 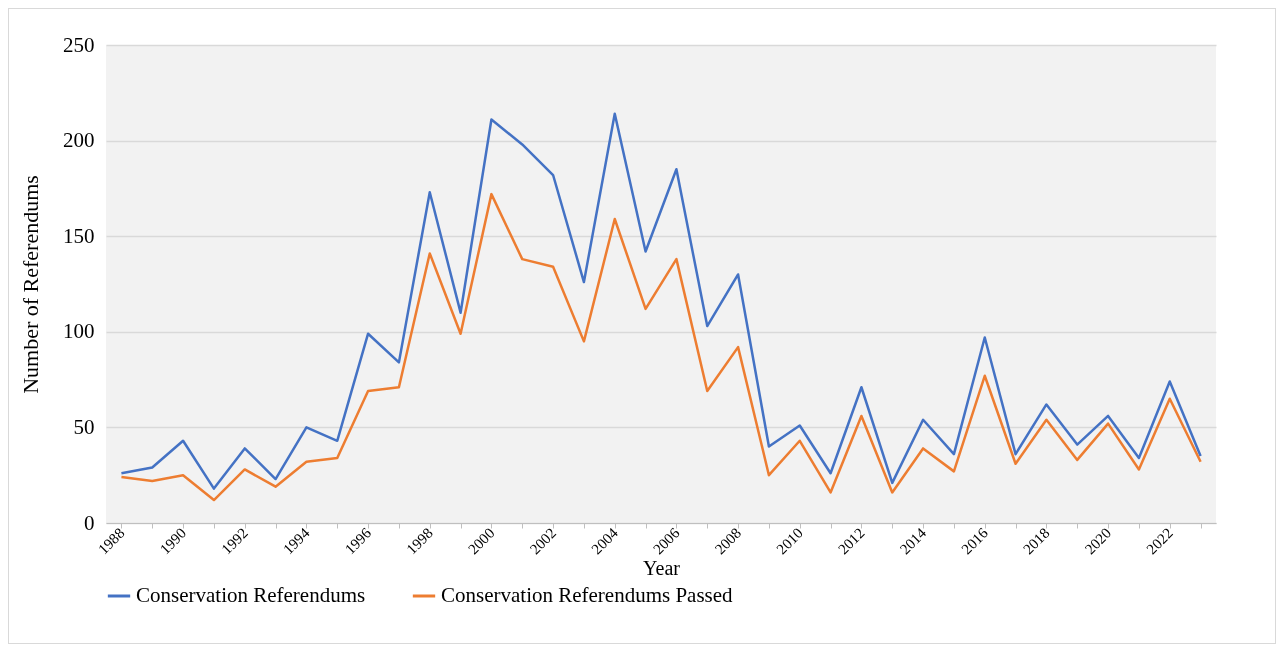 What do you see at coordinates (79, 140) in the screenshot?
I see `y-tick-label: 200` at bounding box center [79, 140].